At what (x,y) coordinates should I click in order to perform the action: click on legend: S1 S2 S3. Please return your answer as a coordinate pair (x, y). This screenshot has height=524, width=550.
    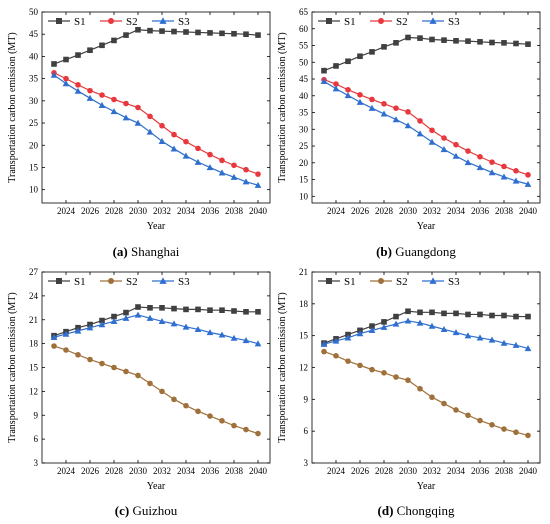
    Looking at the image, I should click on (389, 282).